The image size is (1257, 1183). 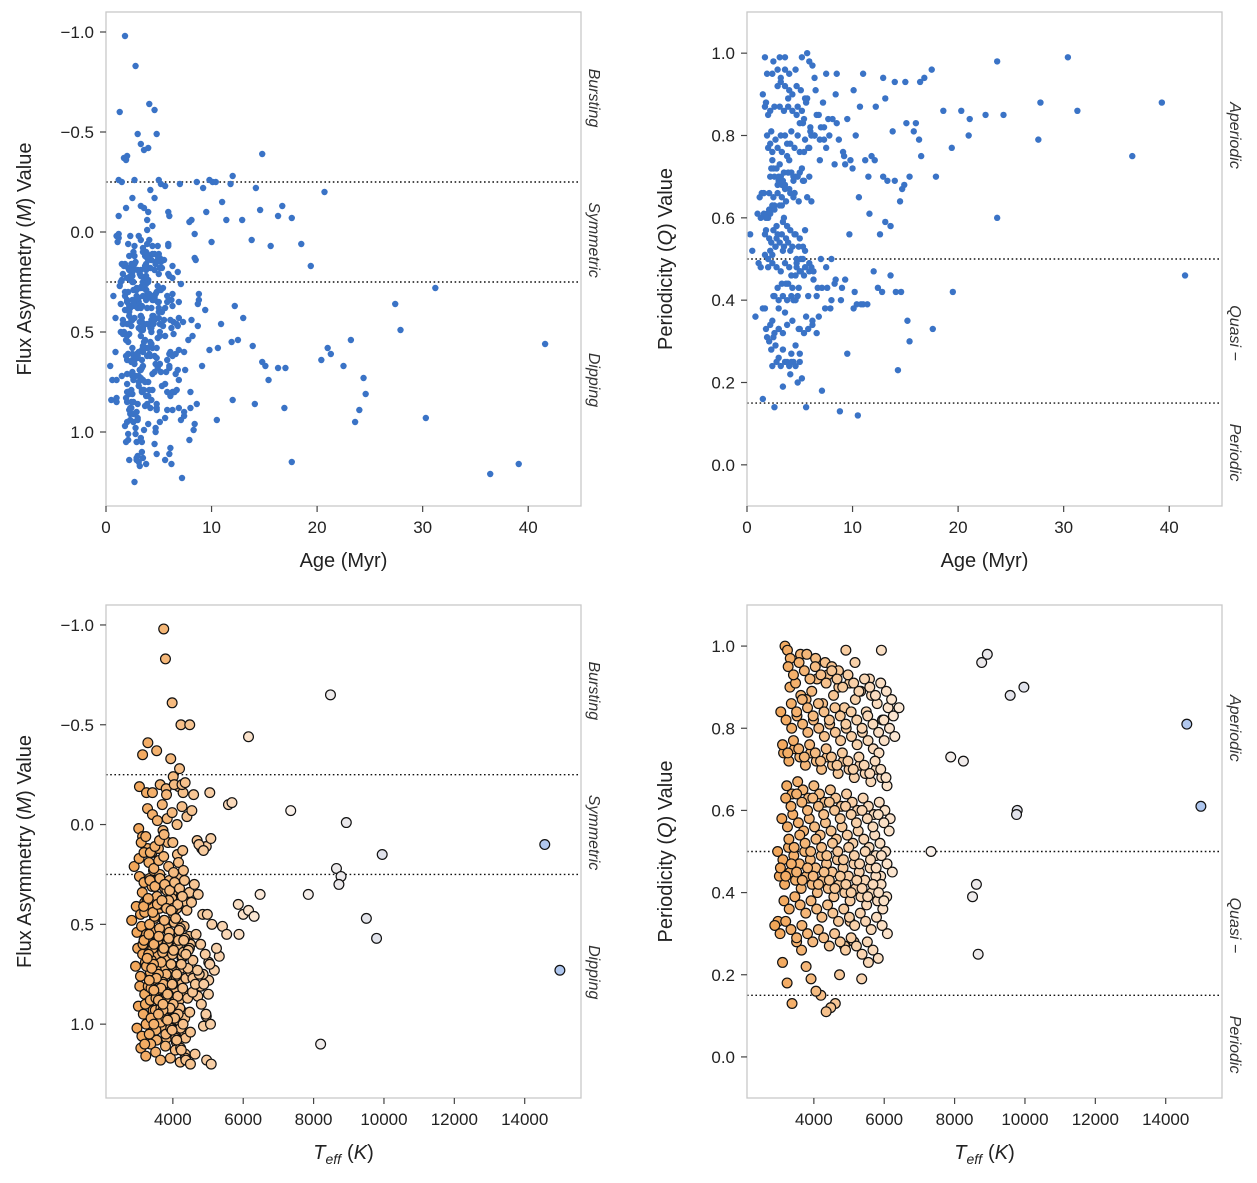 What do you see at coordinates (528, 527) in the screenshot?
I see `x-tick-label: 40` at bounding box center [528, 527].